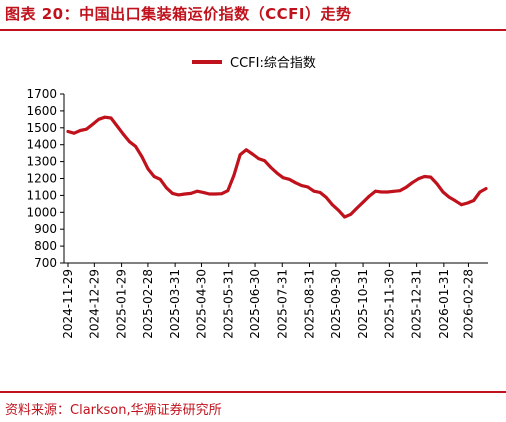 The height and width of the screenshot is (422, 506). Describe the element at coordinates (175, 304) in the screenshot. I see `x-tick-label: 2025-03-31` at that location.